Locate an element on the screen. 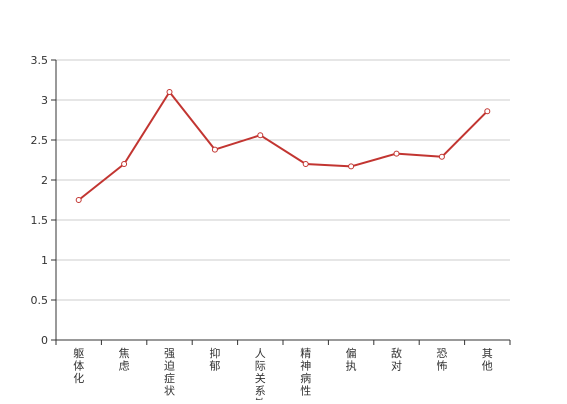  y-tick-label: 1 is located at coordinates (44, 260).